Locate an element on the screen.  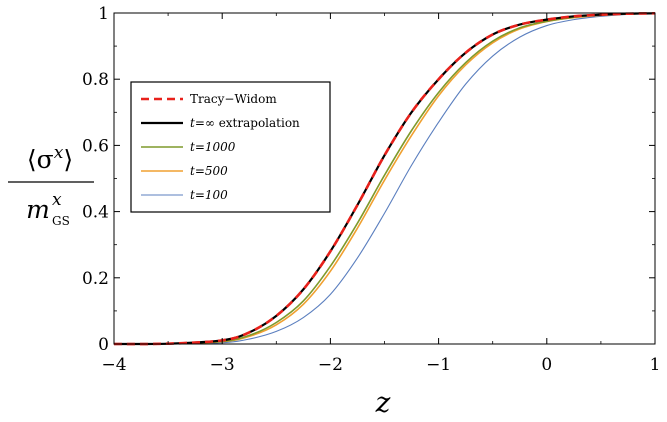
legend-label-3: t=500 is located at coordinates (209, 171).